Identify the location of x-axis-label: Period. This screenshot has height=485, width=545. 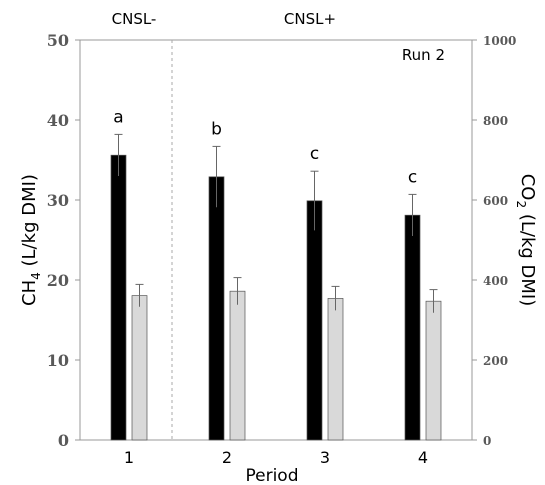
(271, 475).